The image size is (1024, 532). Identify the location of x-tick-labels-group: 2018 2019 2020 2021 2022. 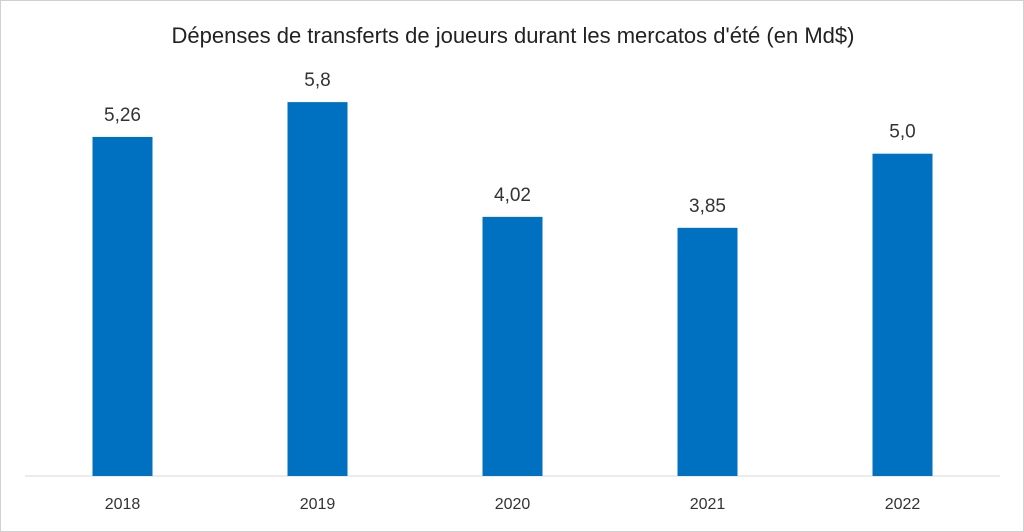
(513, 504).